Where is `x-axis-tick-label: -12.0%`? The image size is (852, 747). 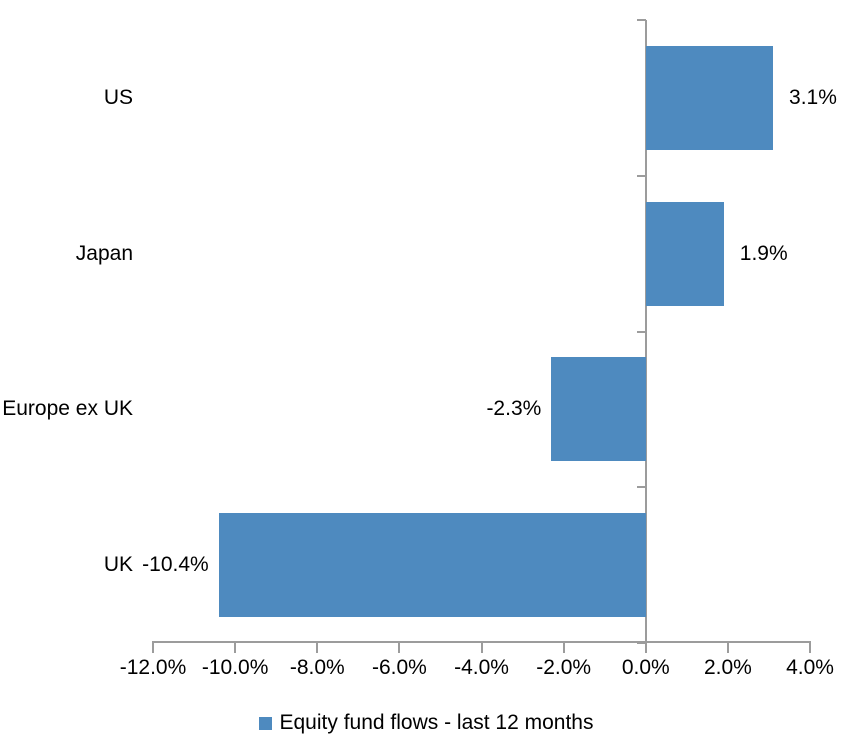 x-axis-tick-label: -12.0% is located at coordinates (153, 667).